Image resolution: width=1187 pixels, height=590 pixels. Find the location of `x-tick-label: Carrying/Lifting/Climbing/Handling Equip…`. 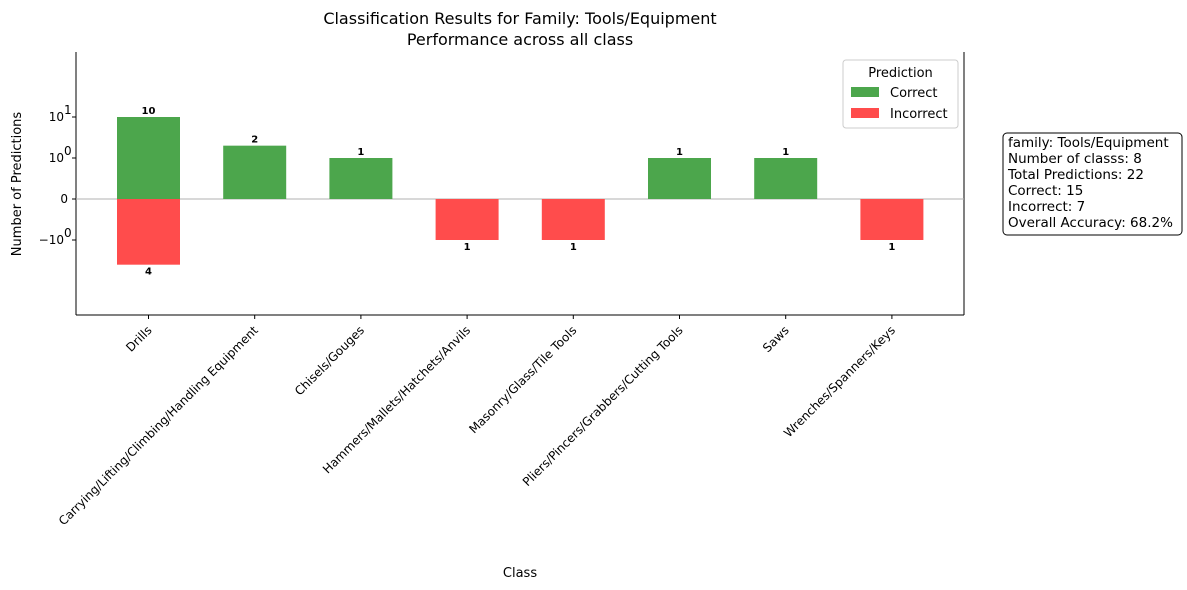

x-tick-label: Carrying/Lifting/Climbing/Handling Equip… is located at coordinates (158, 425).